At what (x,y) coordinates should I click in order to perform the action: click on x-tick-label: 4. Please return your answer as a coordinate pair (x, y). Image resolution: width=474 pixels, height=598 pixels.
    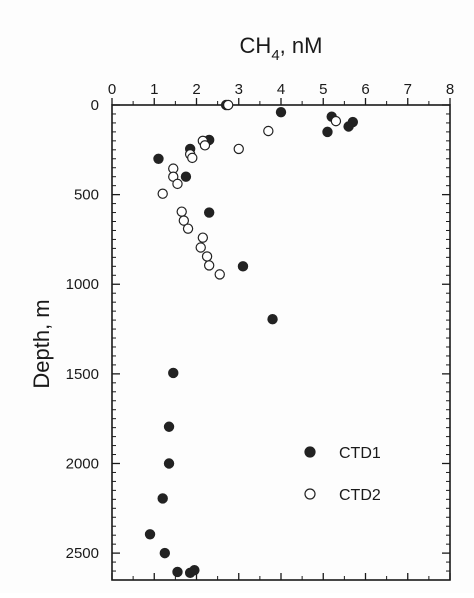
    Looking at the image, I should click on (281, 89).